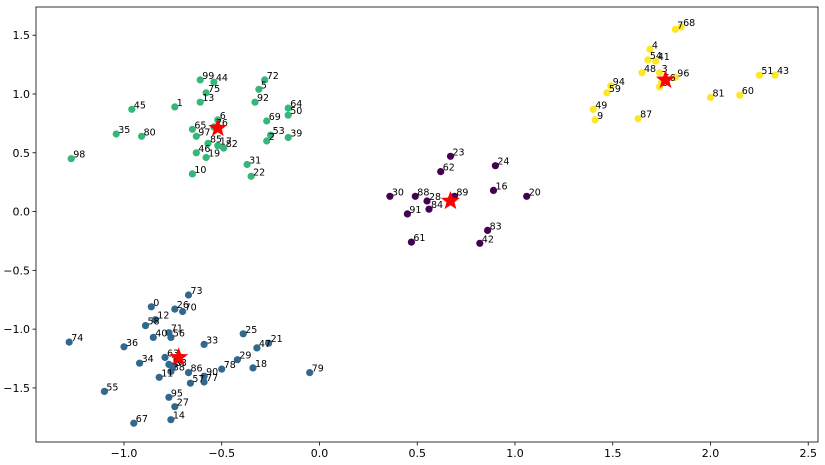 The height and width of the screenshot is (465, 825). What do you see at coordinates (161, 333) in the screenshot?
I see `point-label: 40` at bounding box center [161, 333].